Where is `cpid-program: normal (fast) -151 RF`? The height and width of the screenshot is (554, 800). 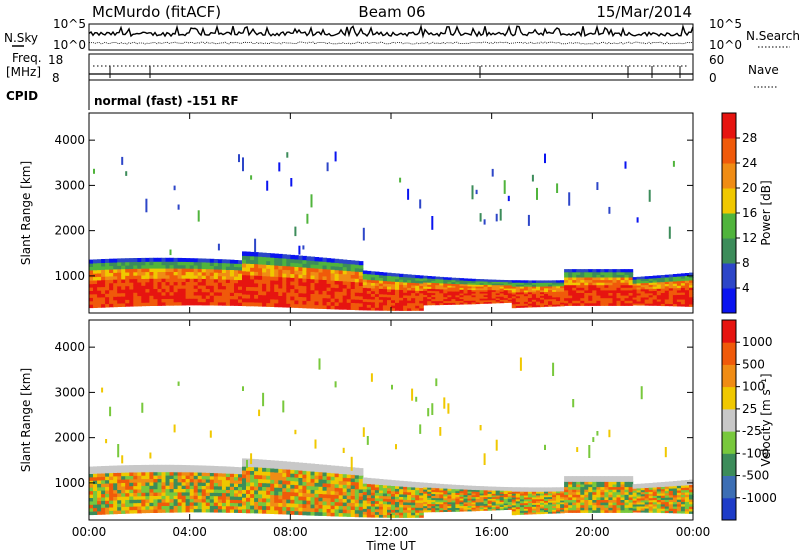 cpid-program: normal (fast) -151 RF is located at coordinates (166, 101).